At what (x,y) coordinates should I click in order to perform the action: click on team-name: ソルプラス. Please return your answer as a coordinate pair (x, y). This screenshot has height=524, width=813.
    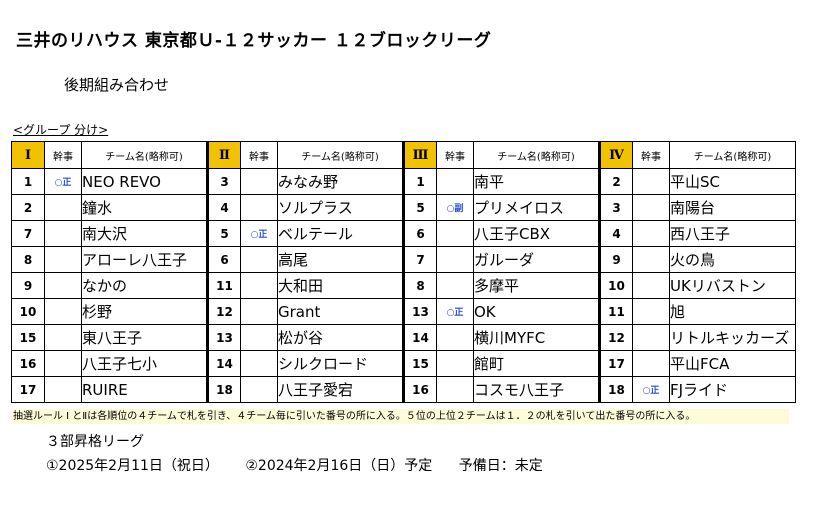
    Looking at the image, I should click on (341, 207).